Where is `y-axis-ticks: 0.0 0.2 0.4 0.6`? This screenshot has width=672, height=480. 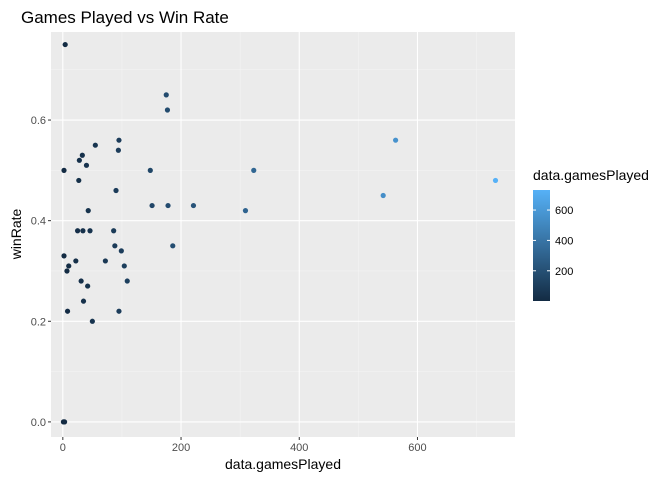 y-axis-ticks: 0.0 0.2 0.4 0.6 is located at coordinates (41, 272).